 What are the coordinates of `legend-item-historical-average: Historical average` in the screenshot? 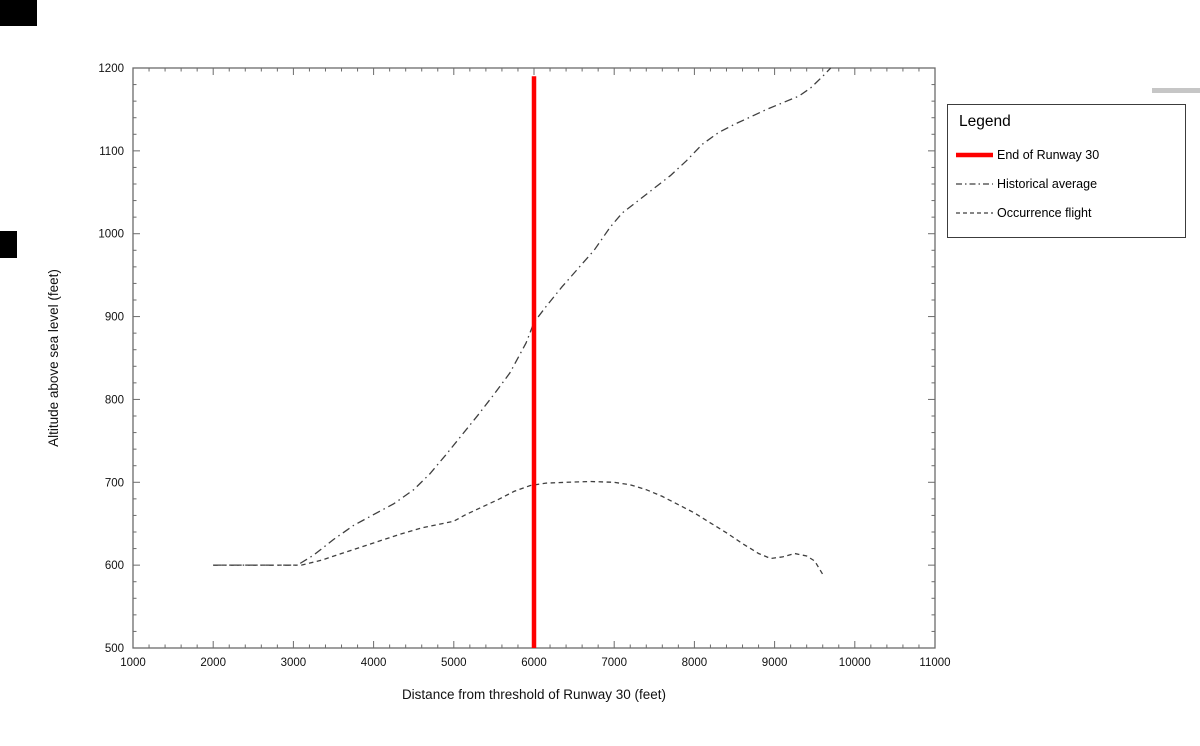 It's located at (1066, 183).